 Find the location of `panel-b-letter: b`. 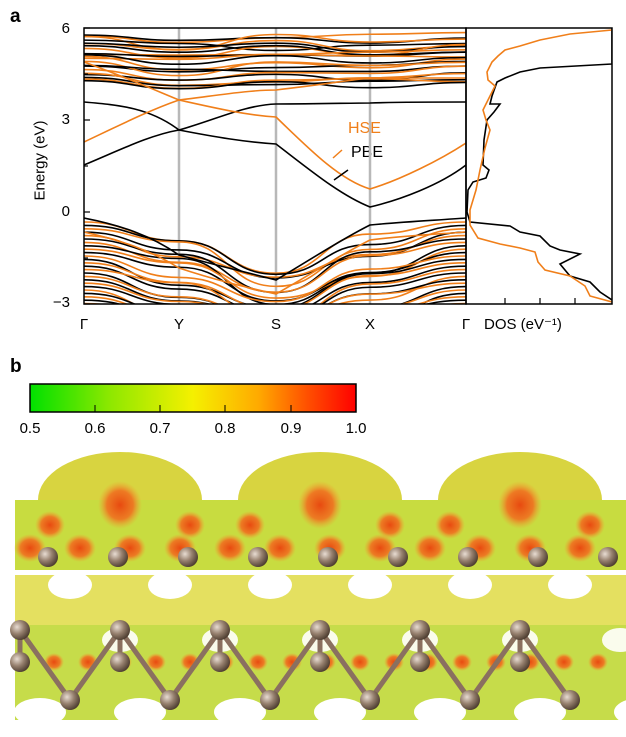

panel-b-letter: b is located at coordinates (16, 366).